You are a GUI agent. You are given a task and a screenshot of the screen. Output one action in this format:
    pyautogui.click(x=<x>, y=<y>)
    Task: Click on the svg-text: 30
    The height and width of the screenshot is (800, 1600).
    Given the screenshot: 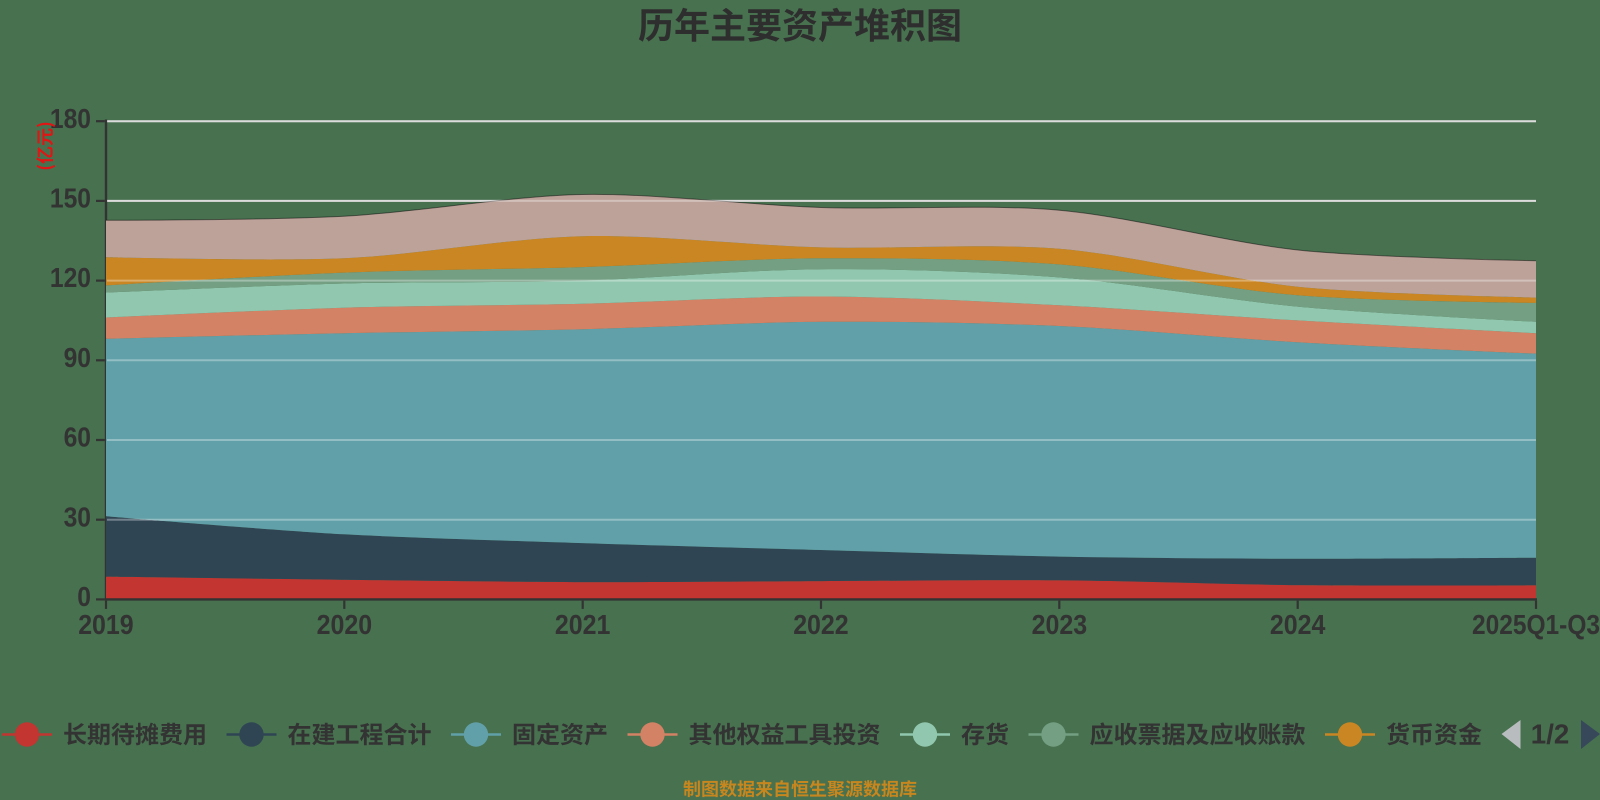 What is the action you would take?
    pyautogui.click(x=77, y=516)
    